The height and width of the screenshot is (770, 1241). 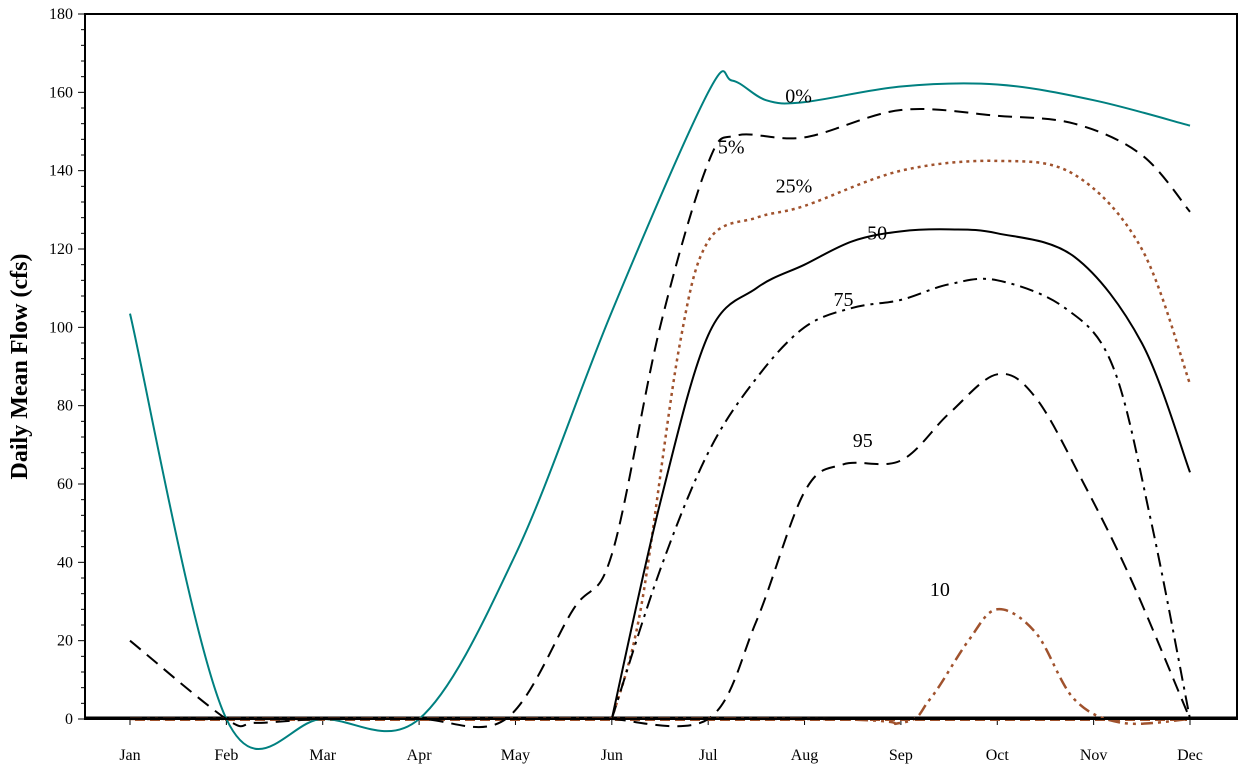 I want to click on series-label-25pct: 25%, so click(x=794, y=187).